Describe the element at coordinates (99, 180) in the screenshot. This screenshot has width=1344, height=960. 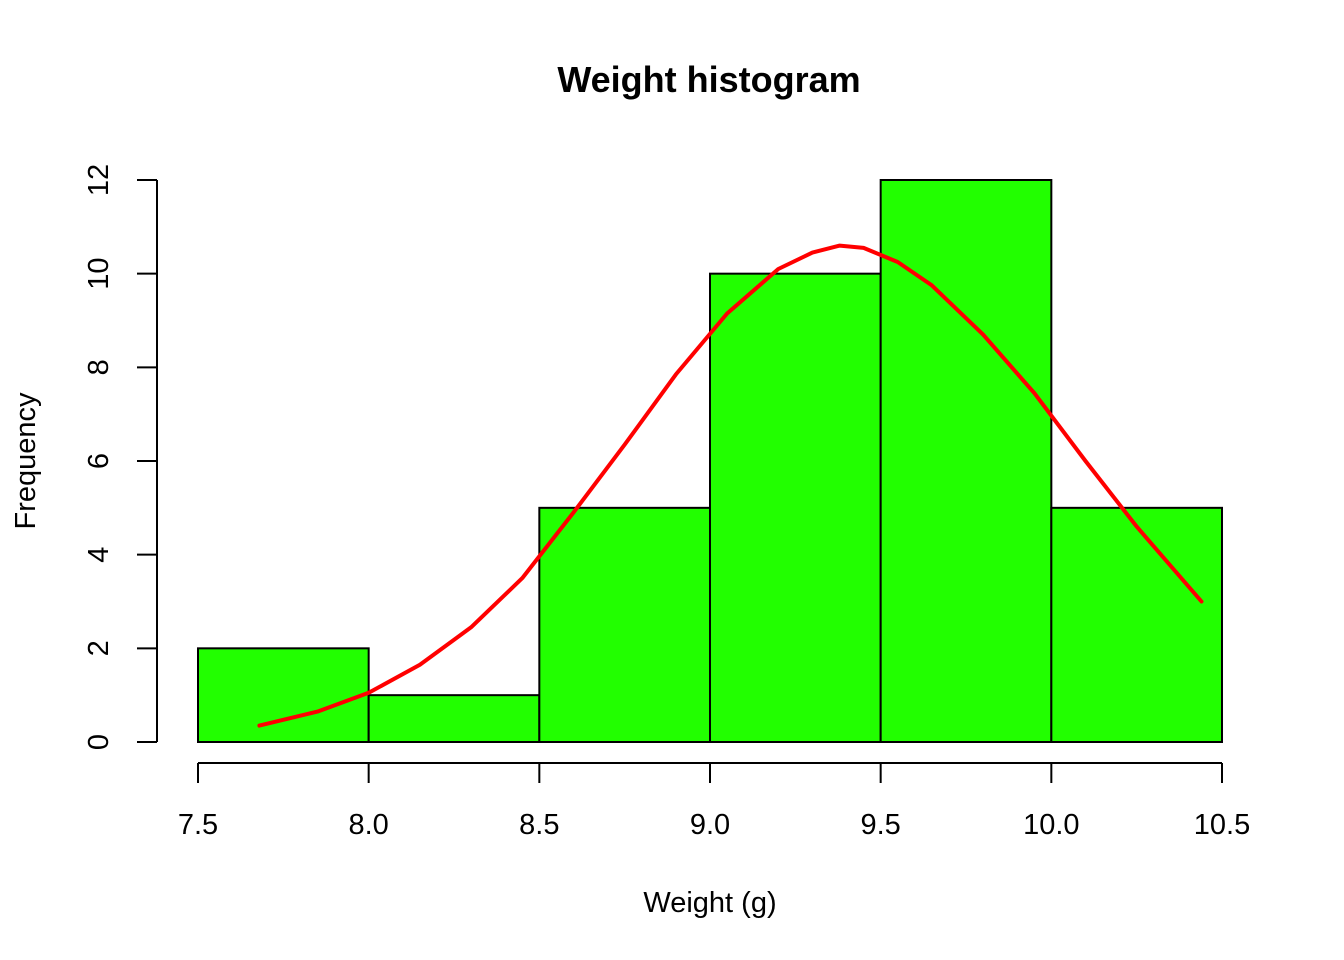
I see `y-tick-label-7: 12` at that location.